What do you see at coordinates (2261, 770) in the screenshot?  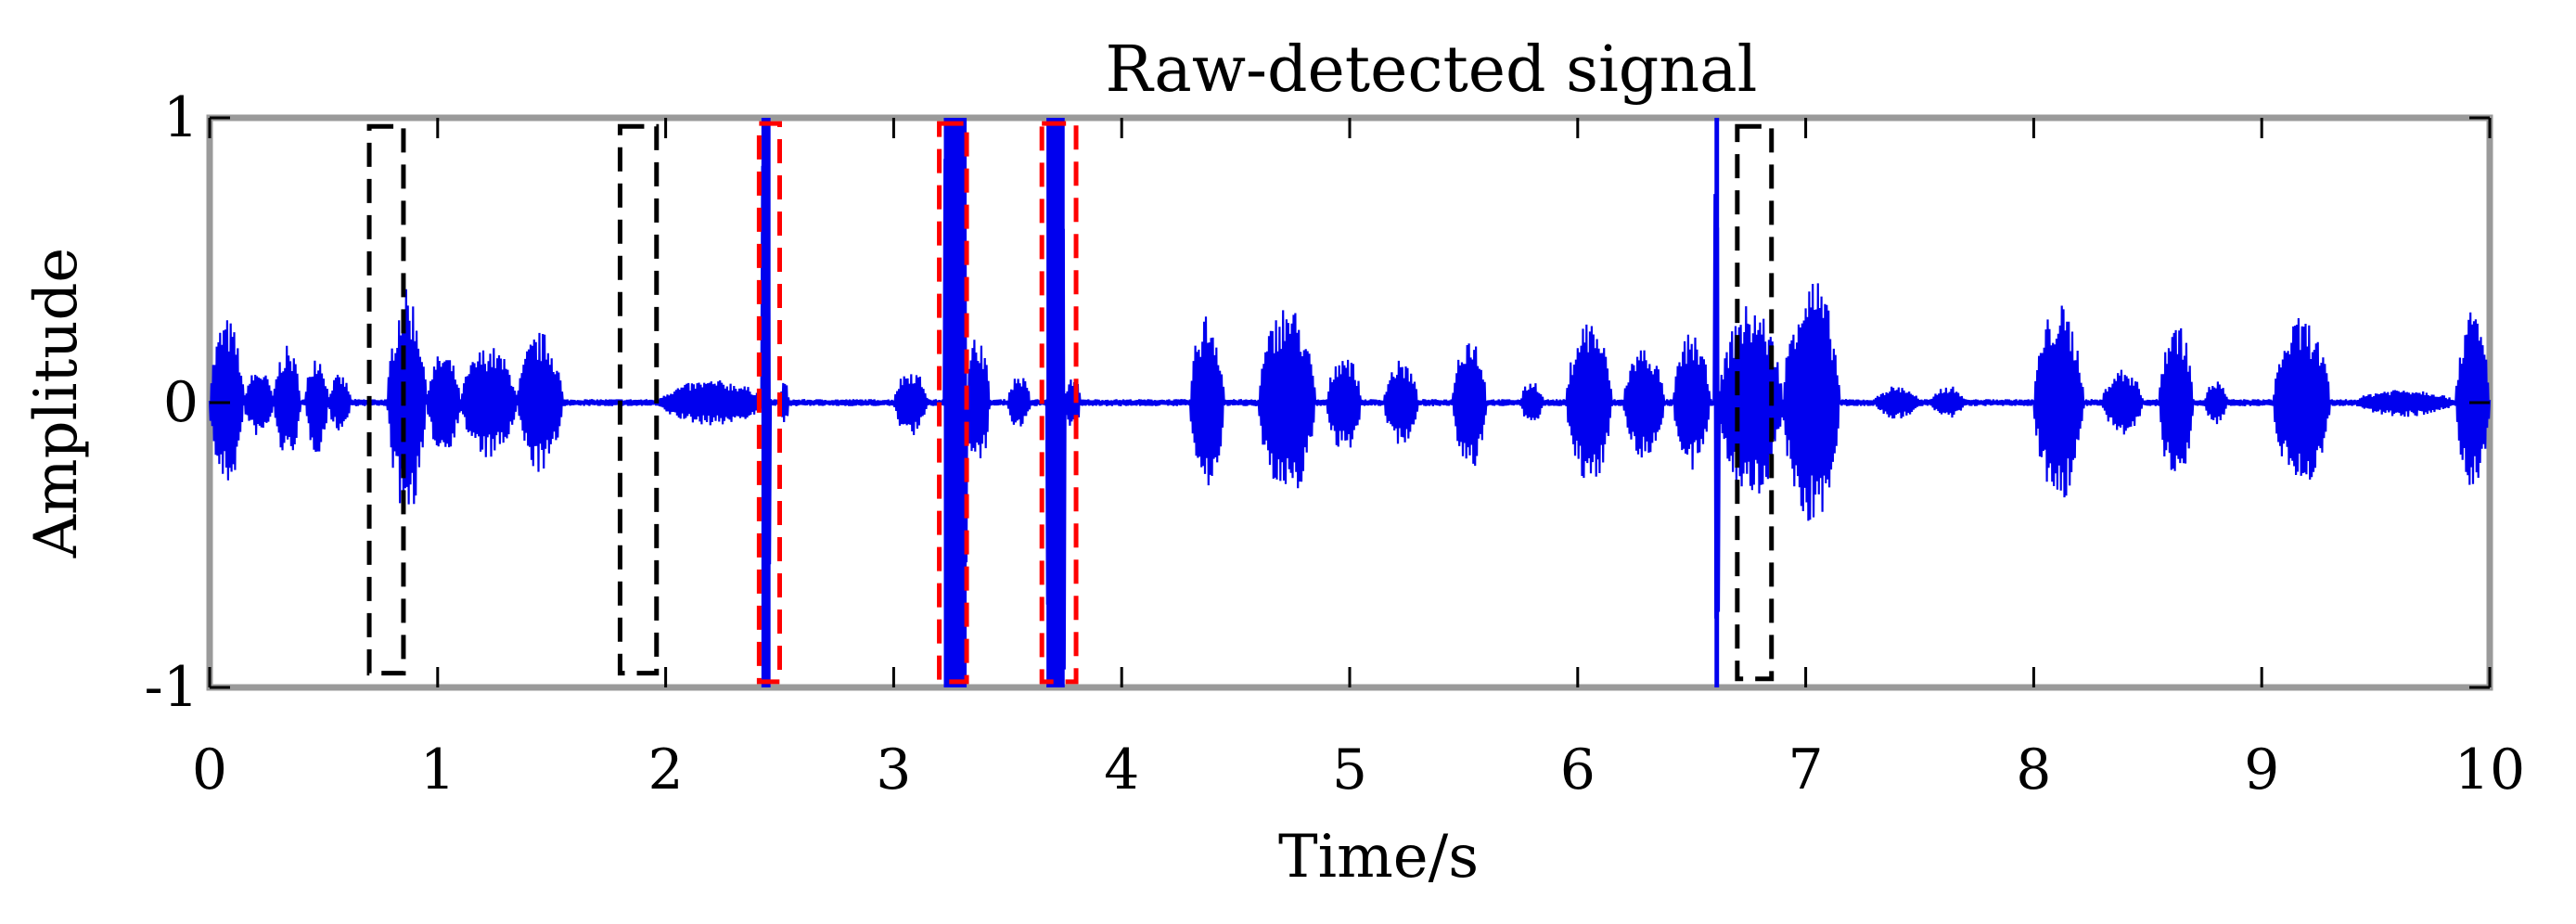 I see `x-tick-label: 9` at bounding box center [2261, 770].